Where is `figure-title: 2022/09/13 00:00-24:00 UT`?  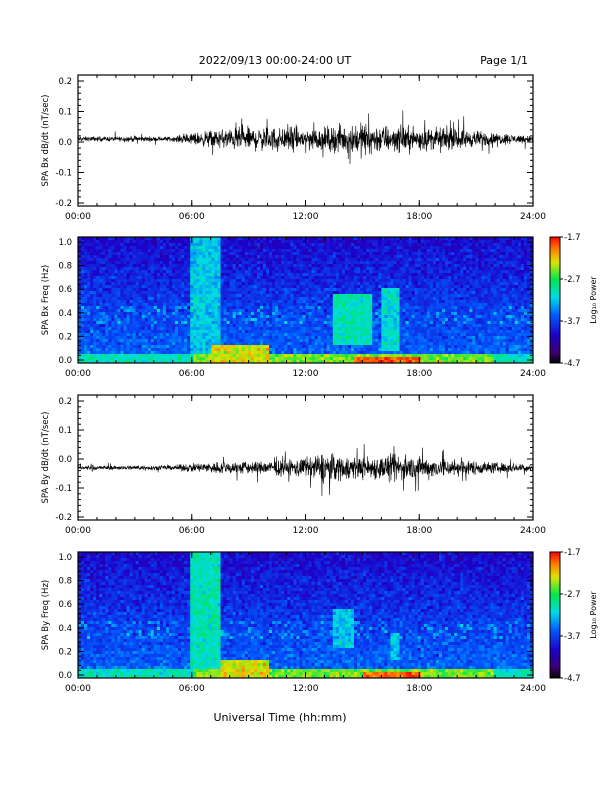
figure-title: 2022/09/13 00:00-24:00 UT is located at coordinates (275, 60).